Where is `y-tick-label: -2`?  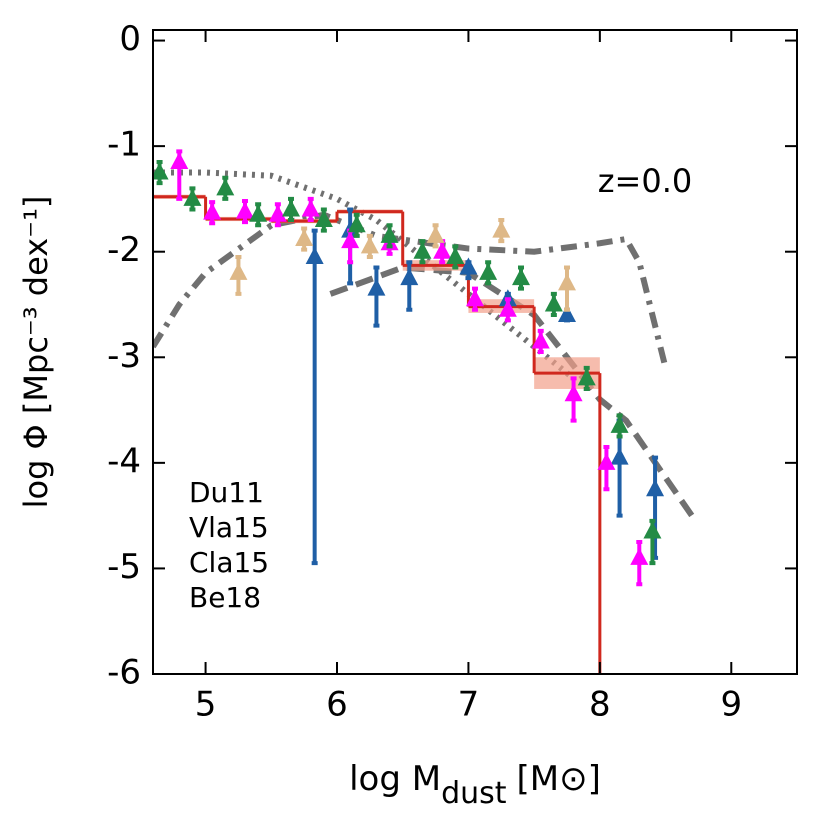 y-tick-label: -2 is located at coordinates (124, 250).